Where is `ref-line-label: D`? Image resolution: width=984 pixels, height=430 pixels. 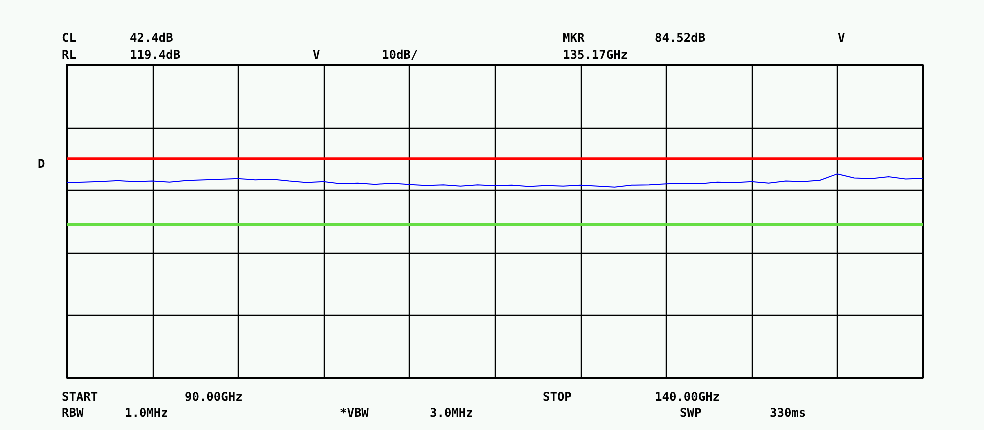 ref-line-label: D is located at coordinates (42, 163).